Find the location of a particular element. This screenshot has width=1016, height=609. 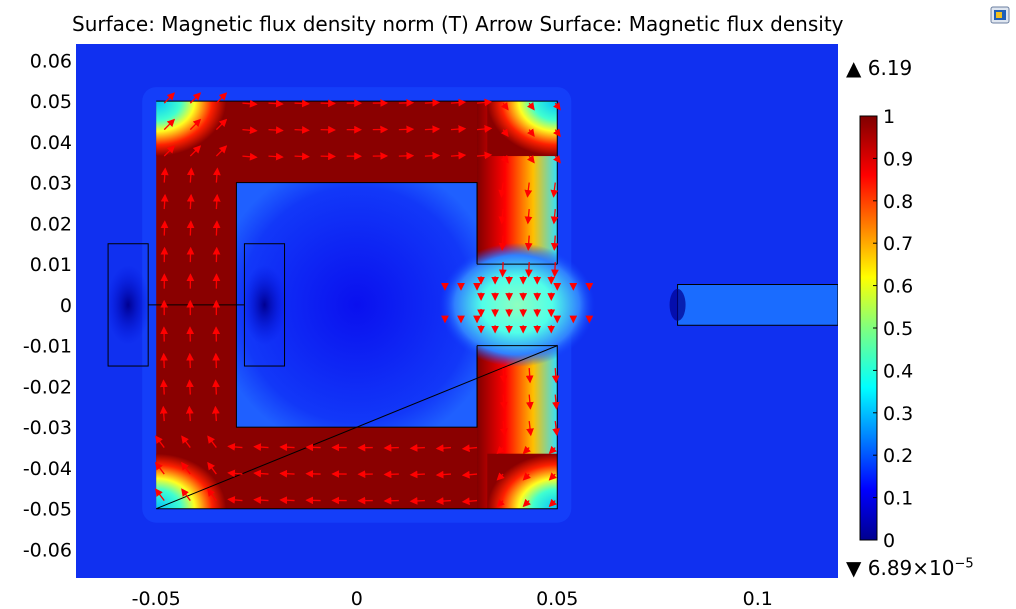

y-tick-label: 0 is located at coordinates (66, 306).